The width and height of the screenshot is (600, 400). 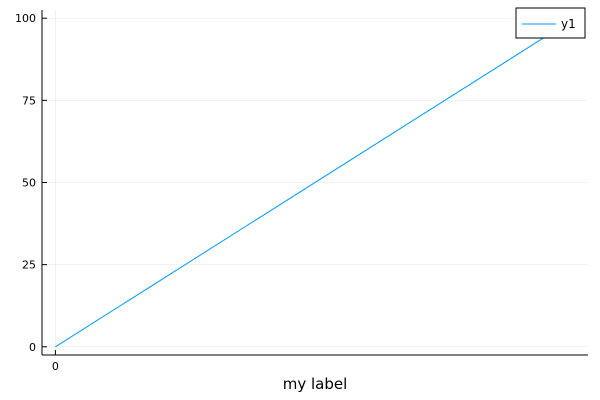 I want to click on legend: y1, so click(x=550, y=23).